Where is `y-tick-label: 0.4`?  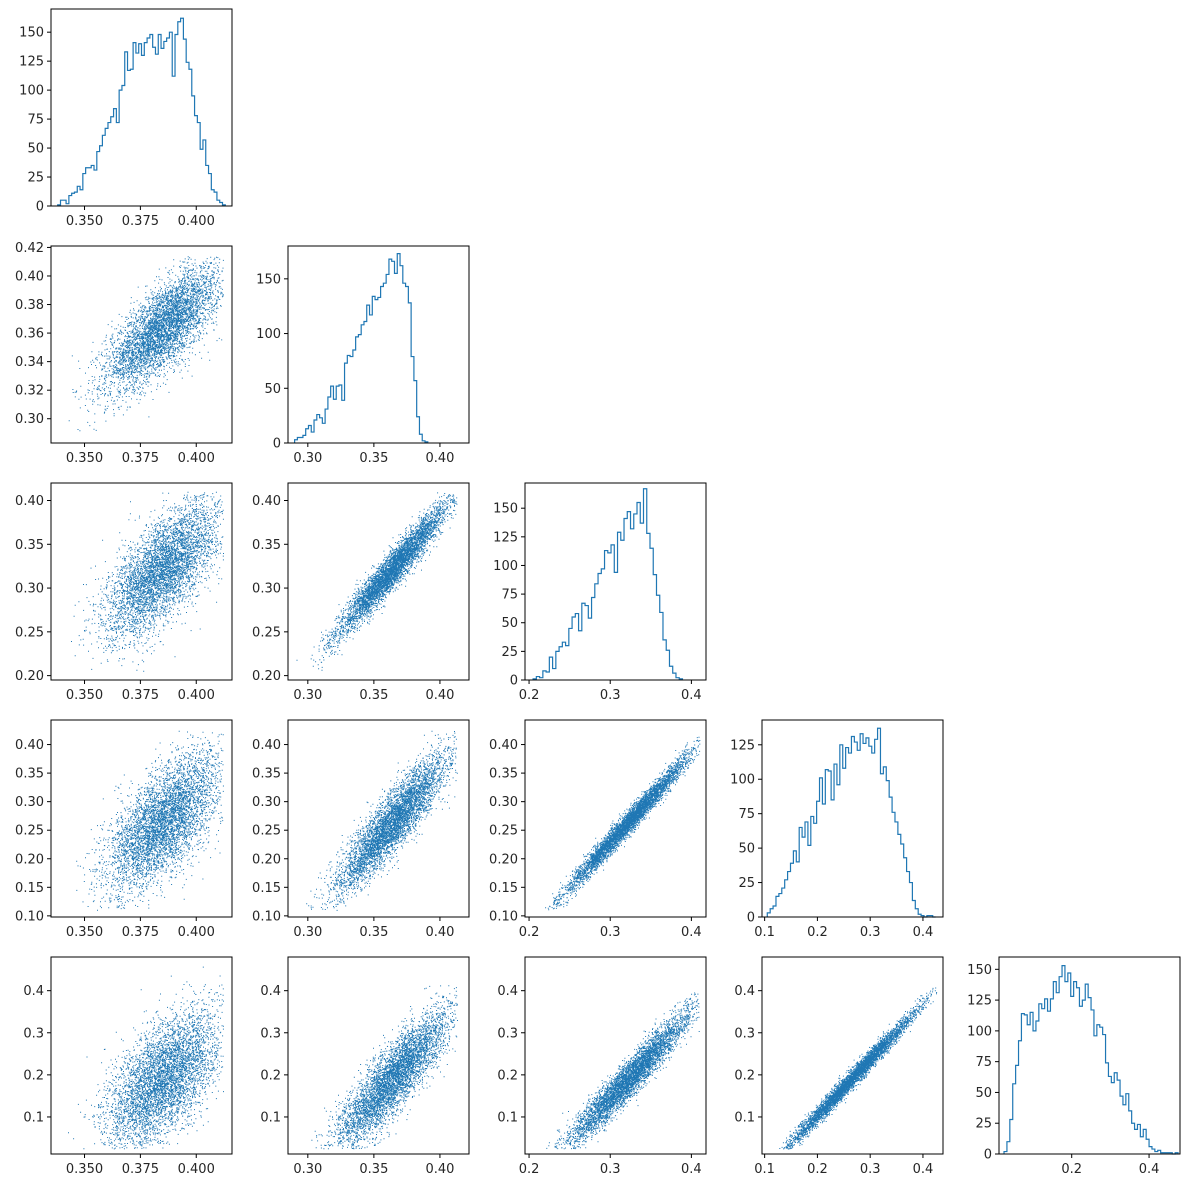
y-tick-label: 0.4 is located at coordinates (33, 991).